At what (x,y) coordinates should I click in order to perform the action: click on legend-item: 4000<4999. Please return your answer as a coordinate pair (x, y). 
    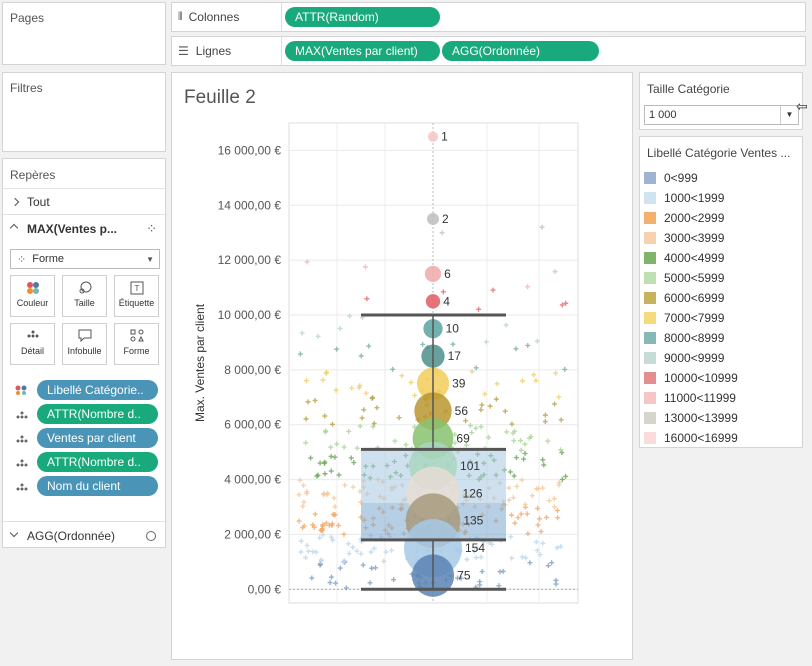
    Looking at the image, I should click on (684, 258).